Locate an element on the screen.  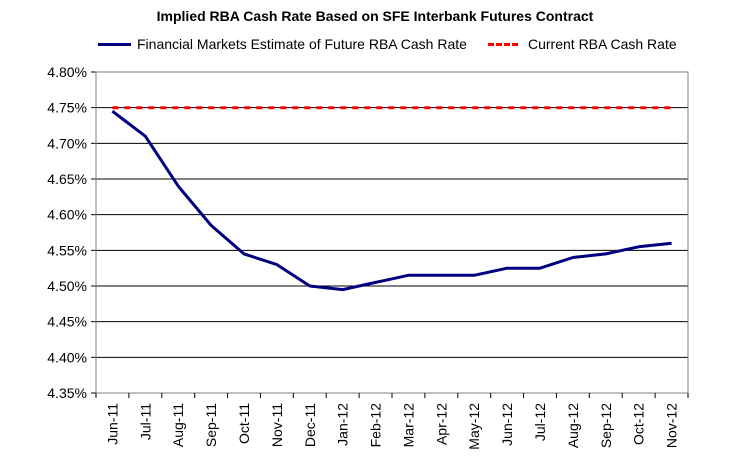
y-tick-label: 4.55% is located at coordinates (67, 250).